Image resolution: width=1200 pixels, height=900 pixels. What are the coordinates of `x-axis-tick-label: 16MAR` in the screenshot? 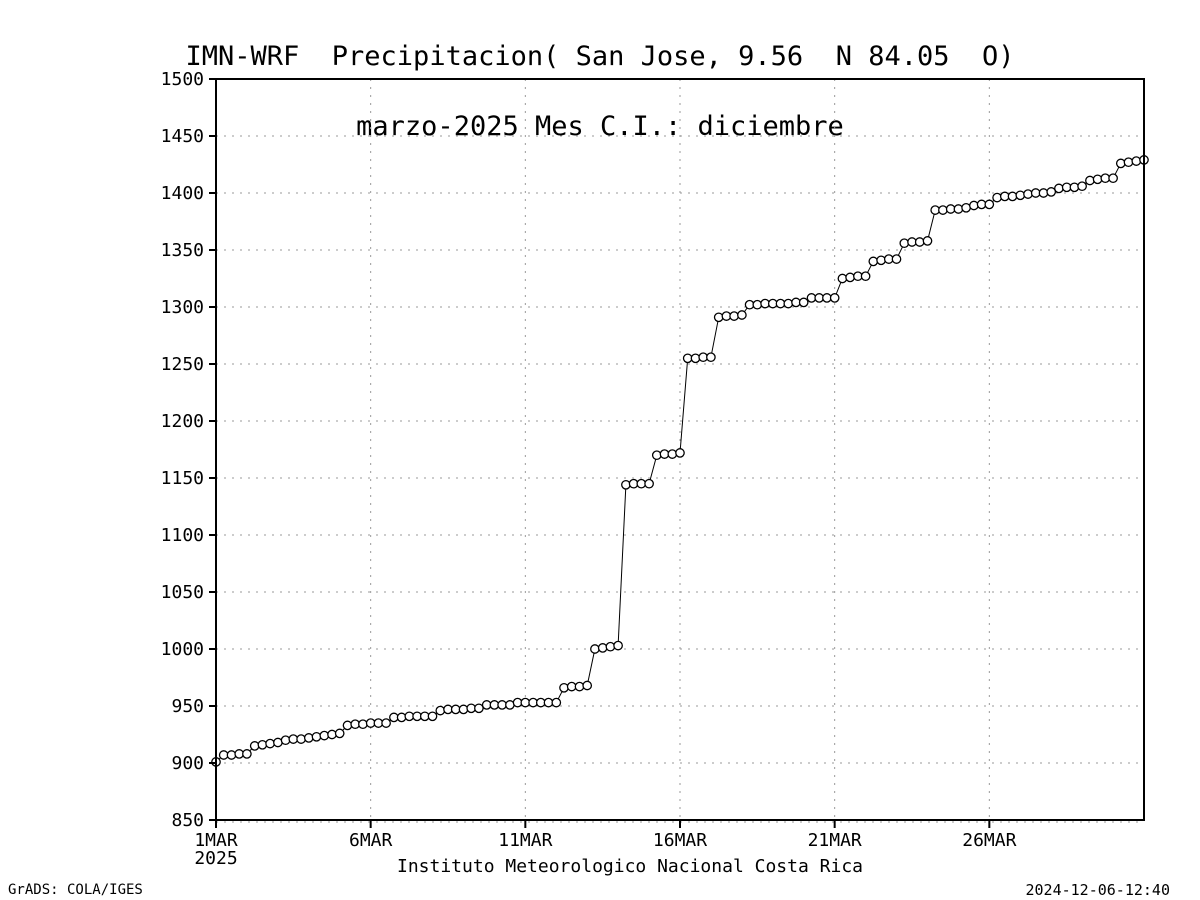 It's located at (680, 840).